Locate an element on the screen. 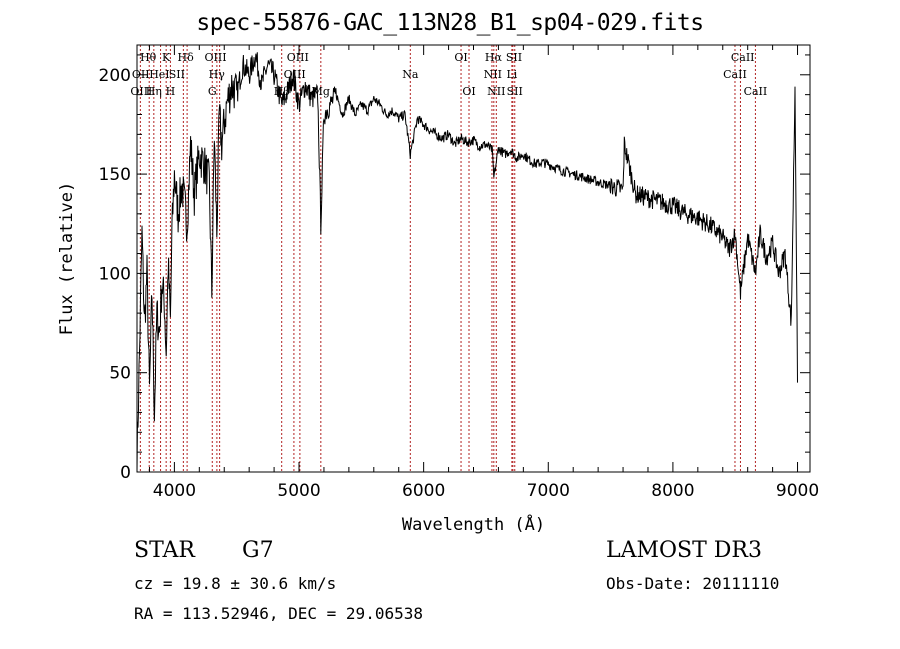 Image resolution: width=900 pixels, height=649 pixels. x-tick-label: 6000 is located at coordinates (423, 491).